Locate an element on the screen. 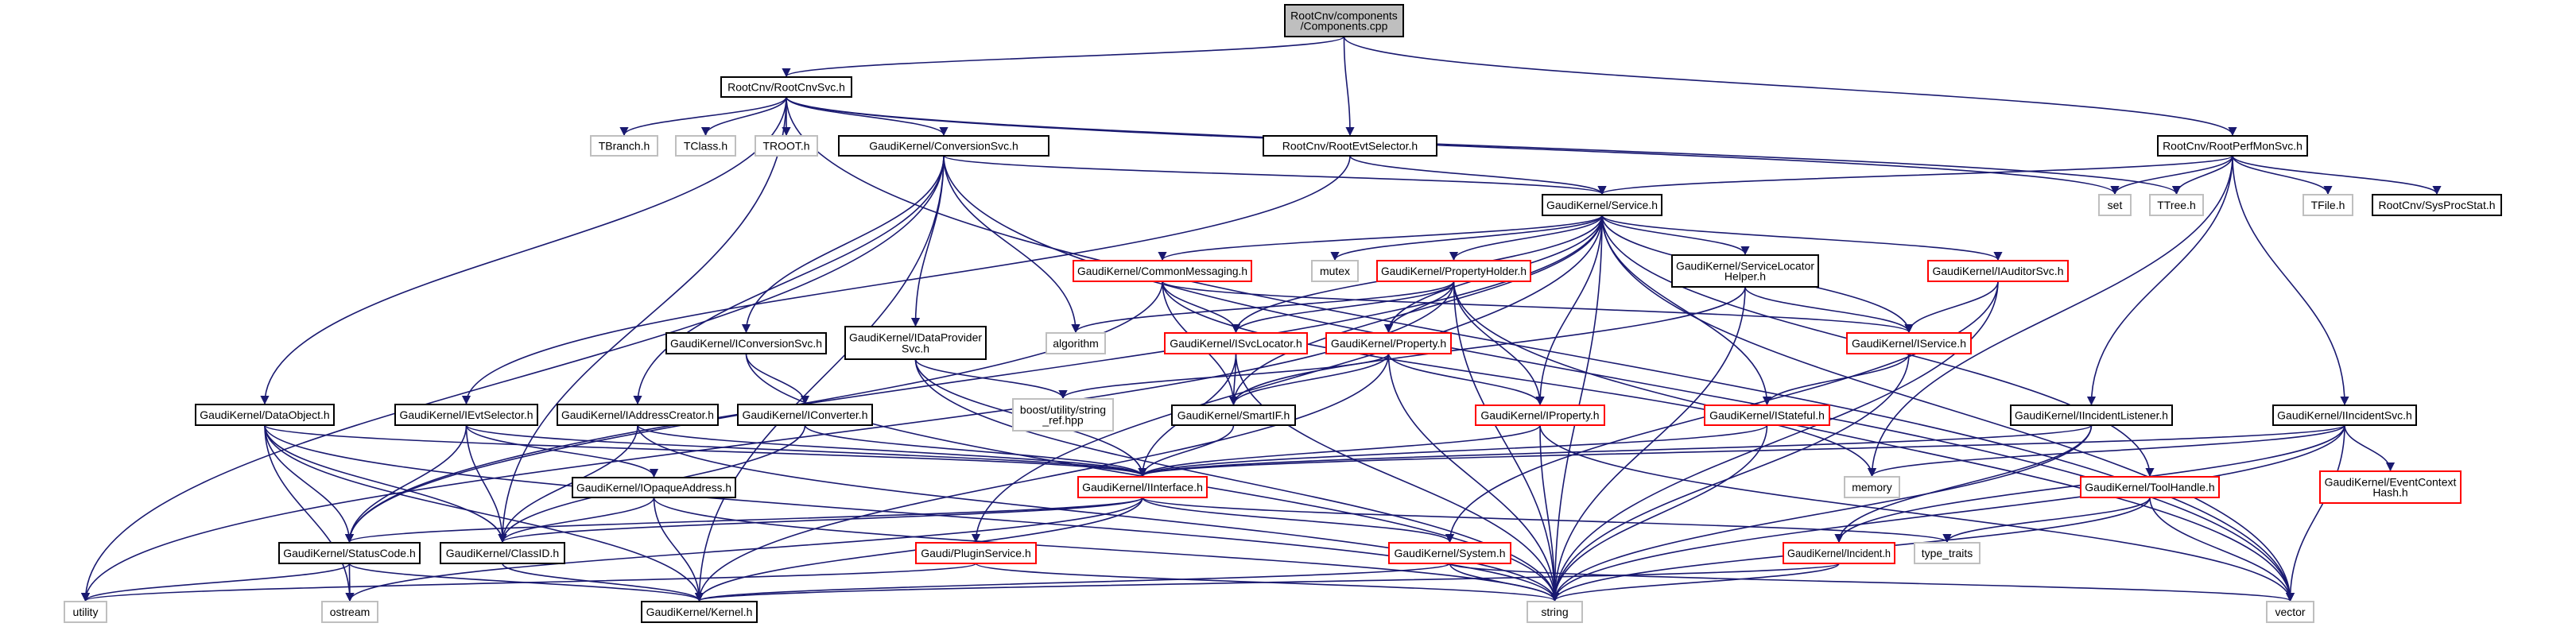  node-label: GaudiKernel/Incident.h is located at coordinates (1839, 553).